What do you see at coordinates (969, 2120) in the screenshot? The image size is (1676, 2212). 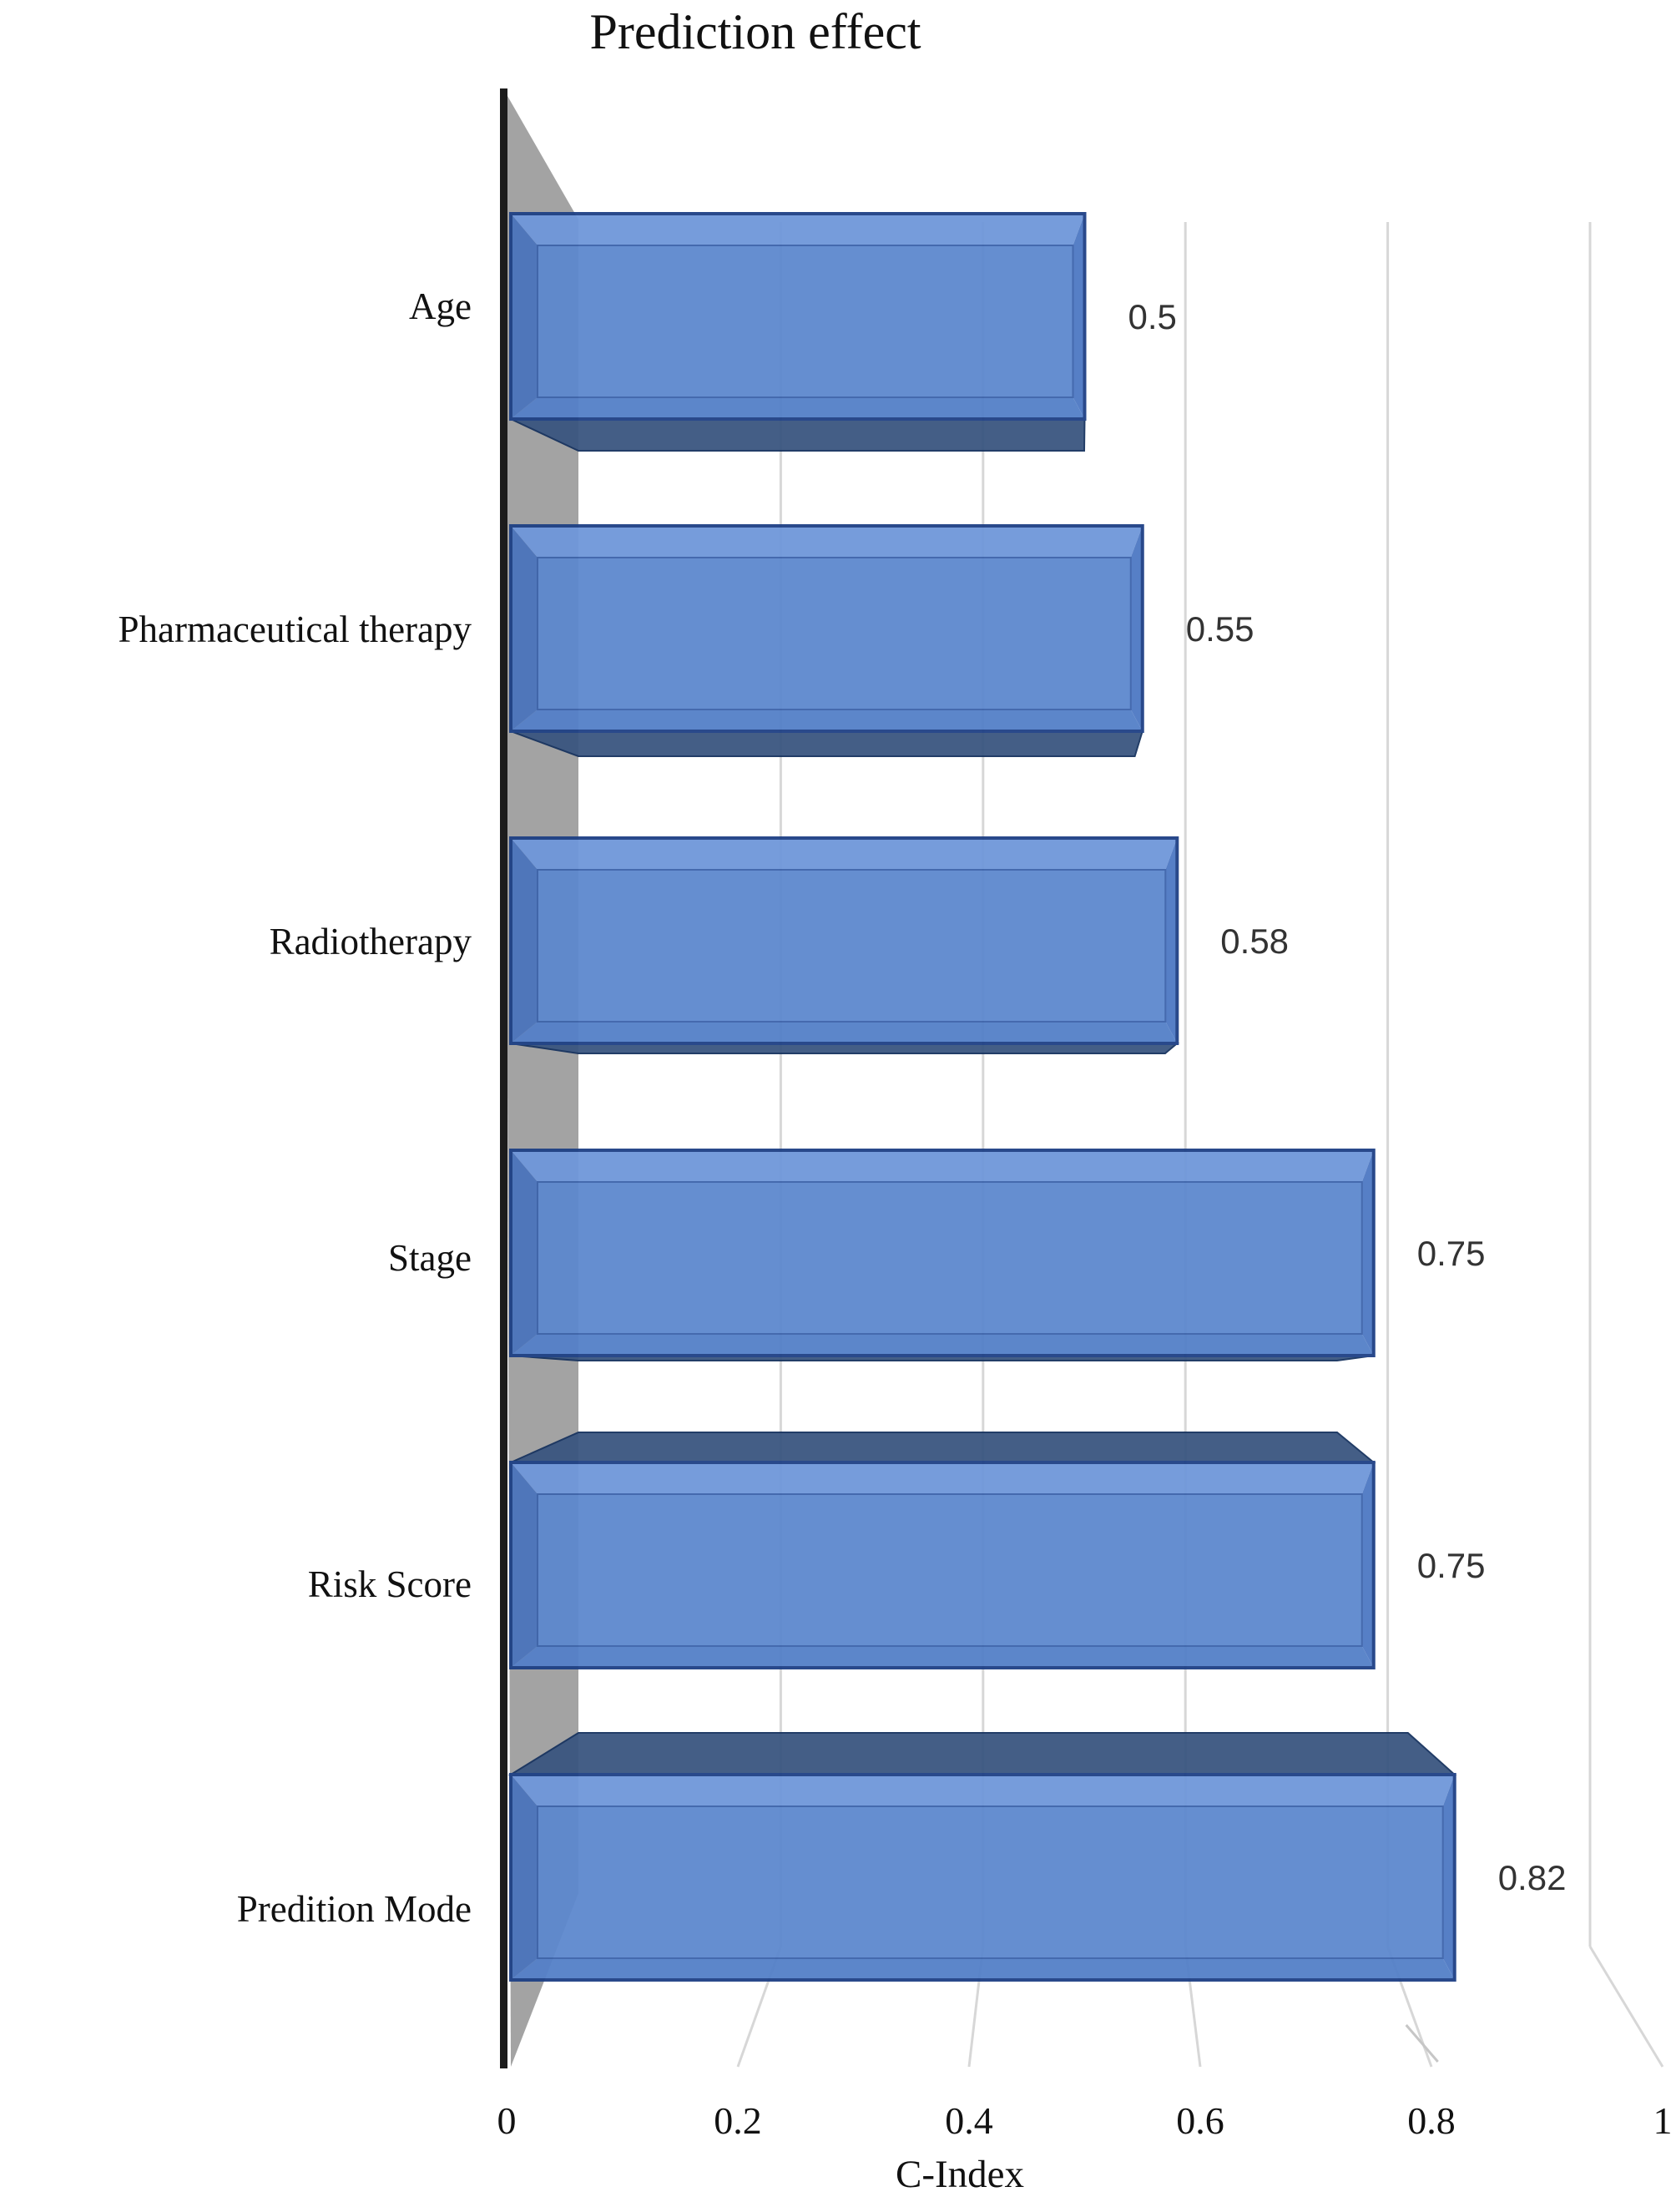 I see `x-tick-label: 0.4` at bounding box center [969, 2120].